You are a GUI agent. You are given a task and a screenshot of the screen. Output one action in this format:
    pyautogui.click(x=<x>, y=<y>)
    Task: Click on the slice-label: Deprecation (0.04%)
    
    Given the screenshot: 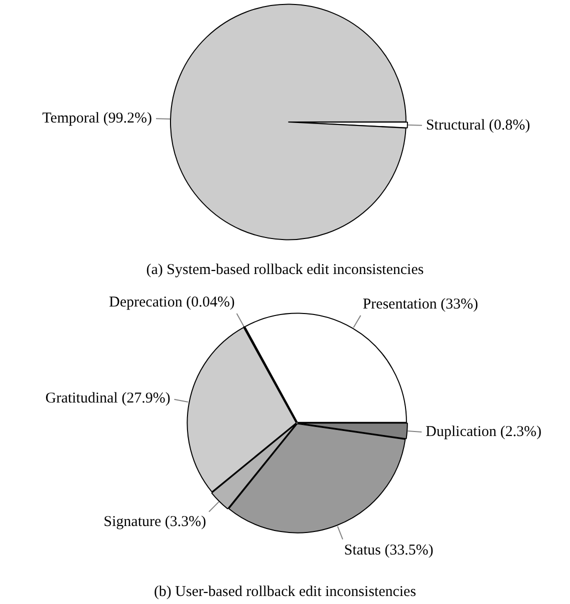 What is the action you would take?
    pyautogui.click(x=172, y=302)
    